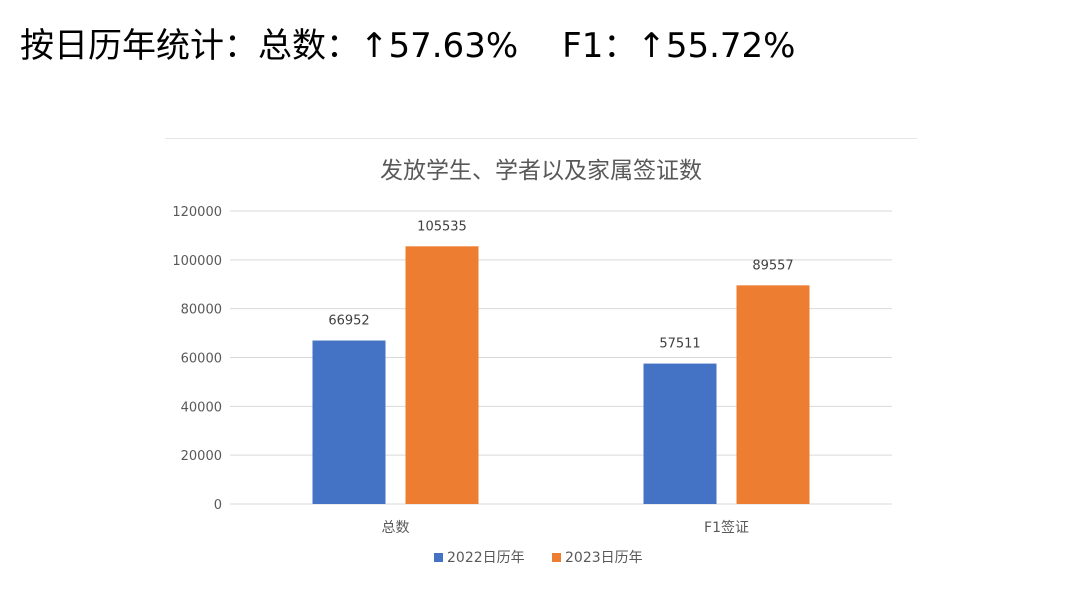 This screenshot has height=589, width=1080. I want to click on data-label: 89557, so click(772, 265).